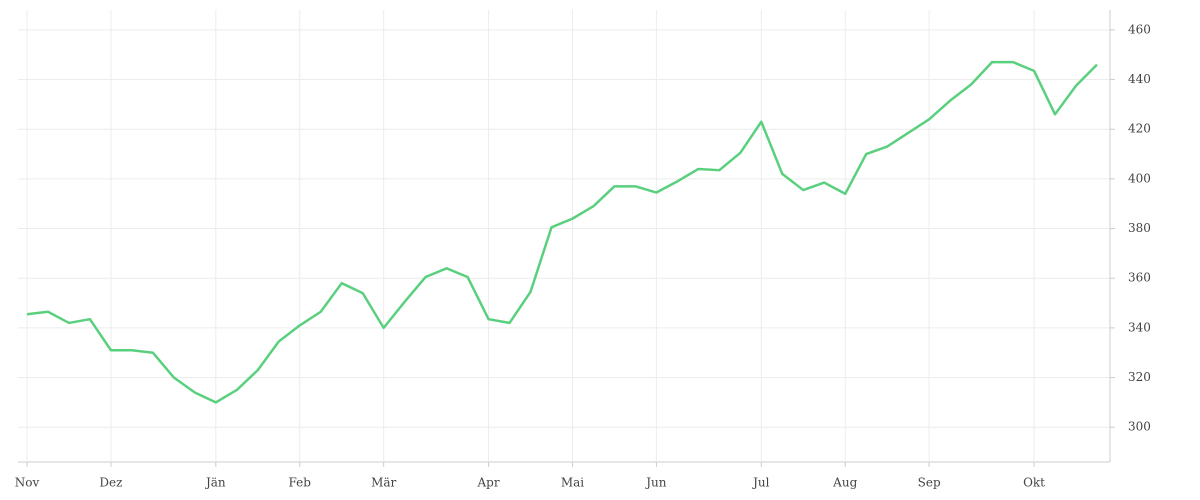  What do you see at coordinates (929, 483) in the screenshot?
I see `x-tick-label: Sep` at bounding box center [929, 483].